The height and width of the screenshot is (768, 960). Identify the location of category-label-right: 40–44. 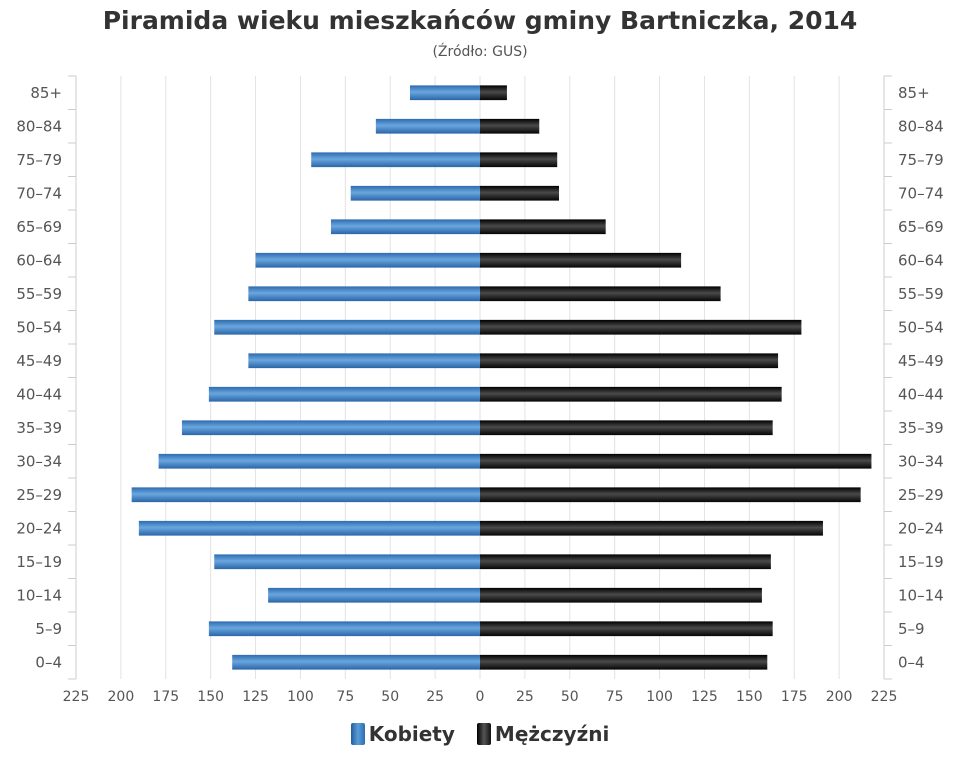
(921, 394).